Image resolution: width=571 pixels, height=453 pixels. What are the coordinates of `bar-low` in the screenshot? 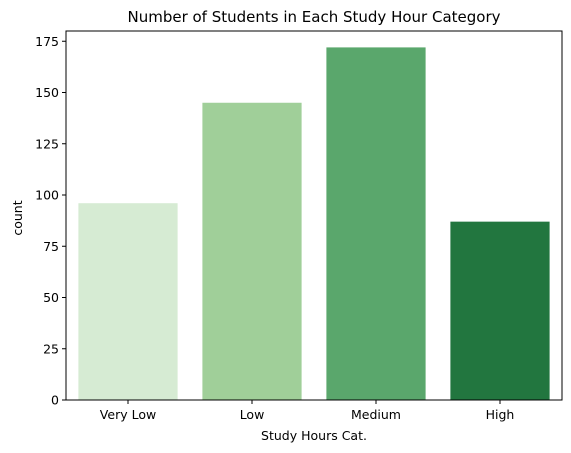 It's located at (252, 251).